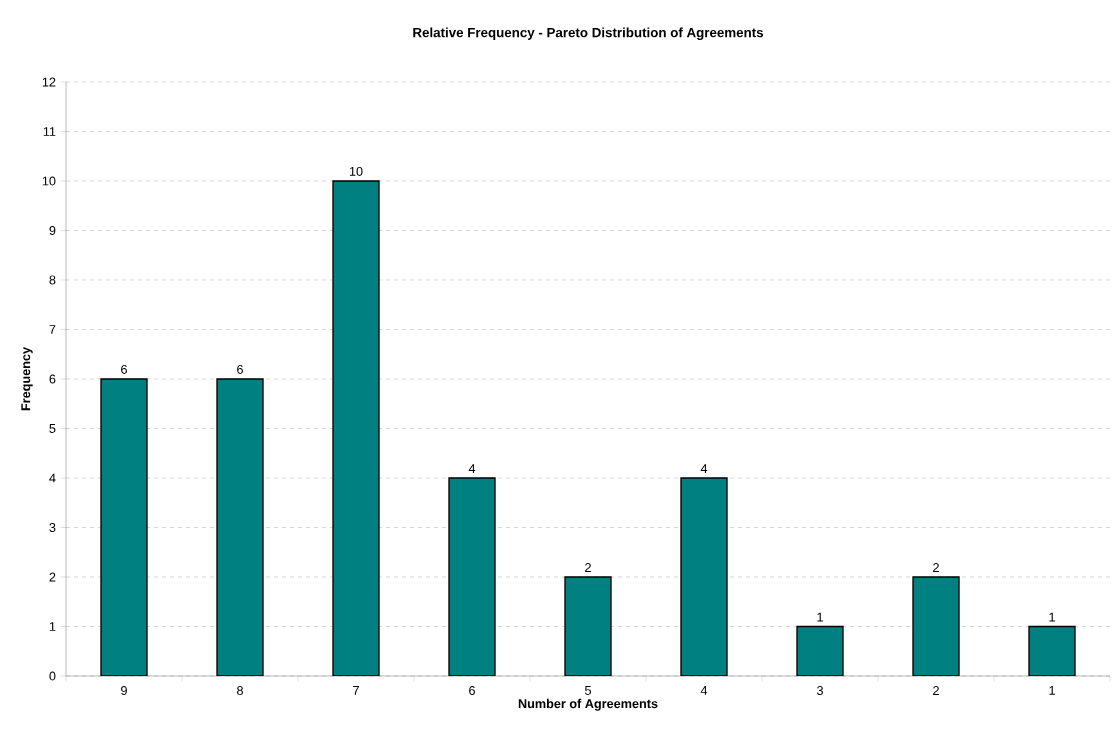 This screenshot has height=740, width=1117. Describe the element at coordinates (52, 527) in the screenshot. I see `y-tick-label: 3` at that location.